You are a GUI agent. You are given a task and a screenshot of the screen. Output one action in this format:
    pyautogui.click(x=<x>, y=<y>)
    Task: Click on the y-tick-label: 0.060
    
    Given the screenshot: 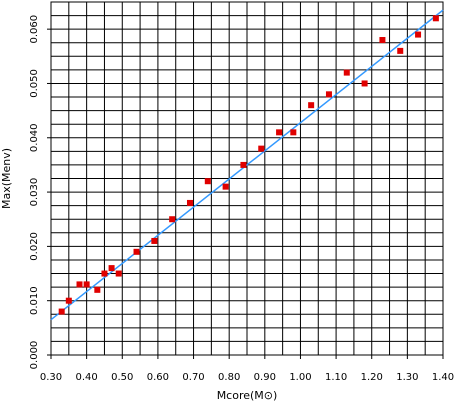 What is the action you would take?
    pyautogui.click(x=34, y=29)
    